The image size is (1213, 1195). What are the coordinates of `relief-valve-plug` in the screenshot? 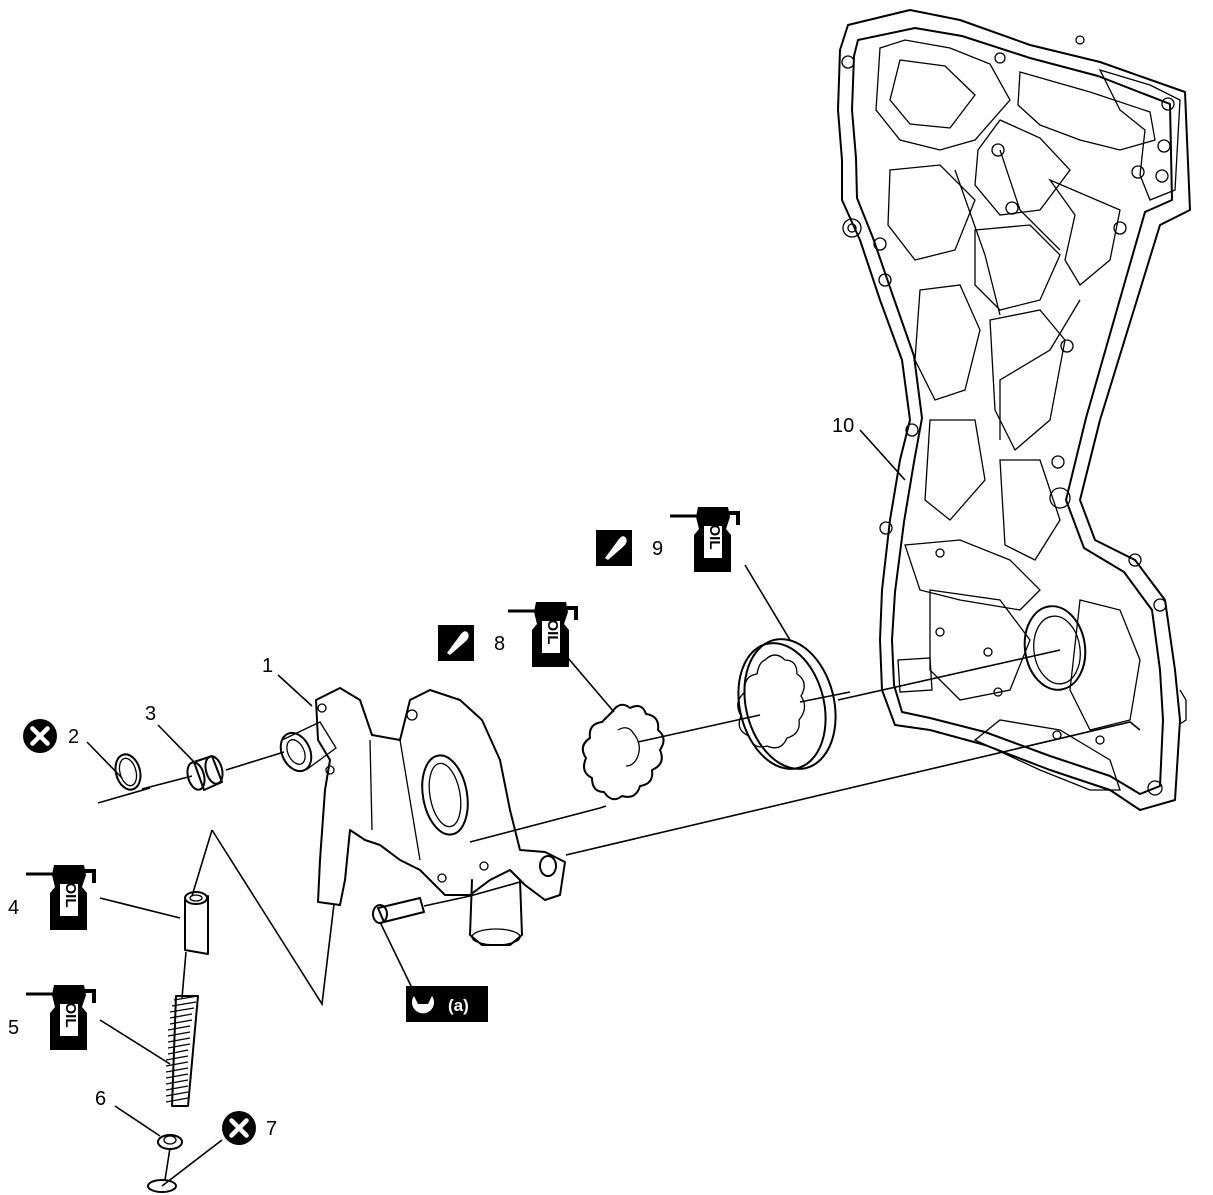 It's located at (205, 773).